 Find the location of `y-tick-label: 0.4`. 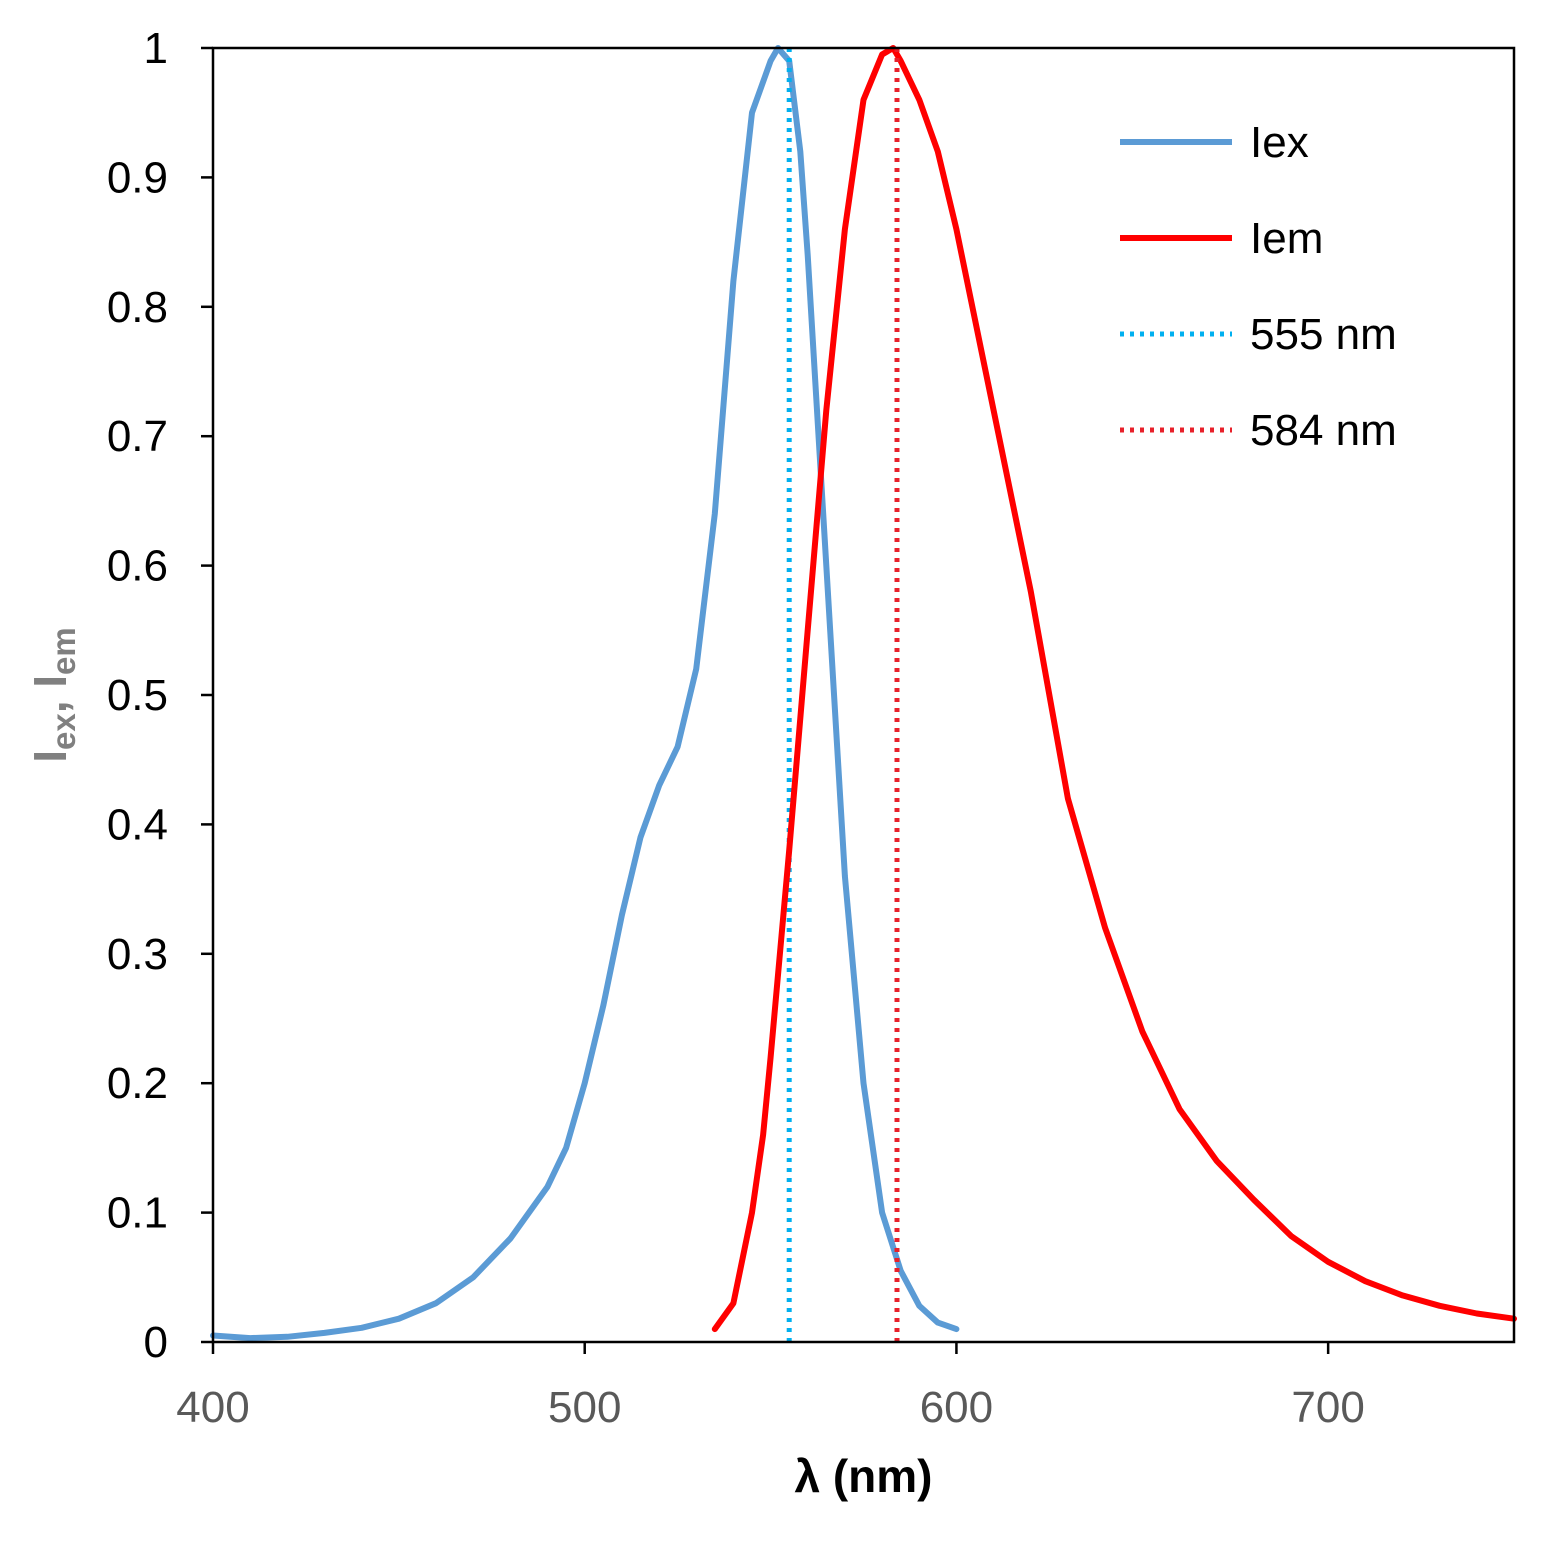

y-tick-label: 0.4 is located at coordinates (137, 824).